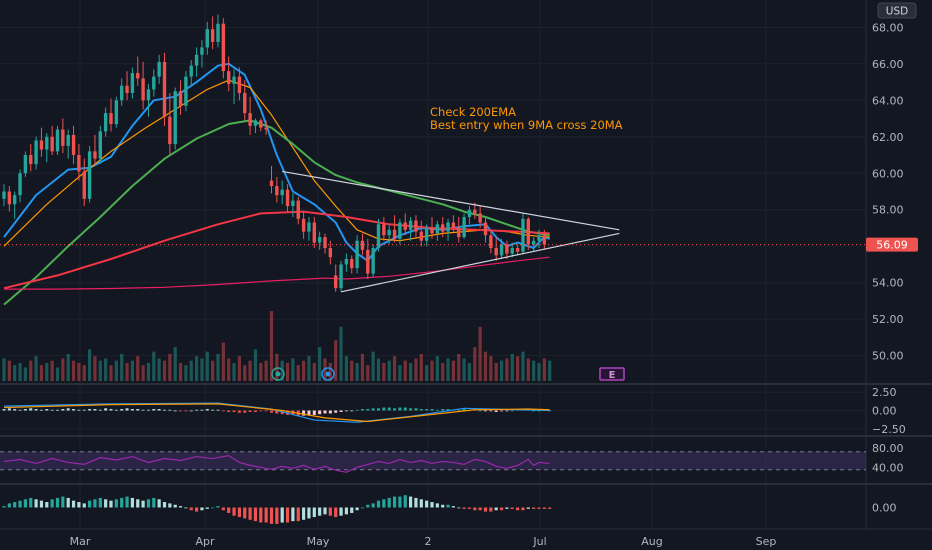 Image resolution: width=932 pixels, height=550 pixels. Describe the element at coordinates (278, 374) in the screenshot. I see `dividend-icon` at that location.